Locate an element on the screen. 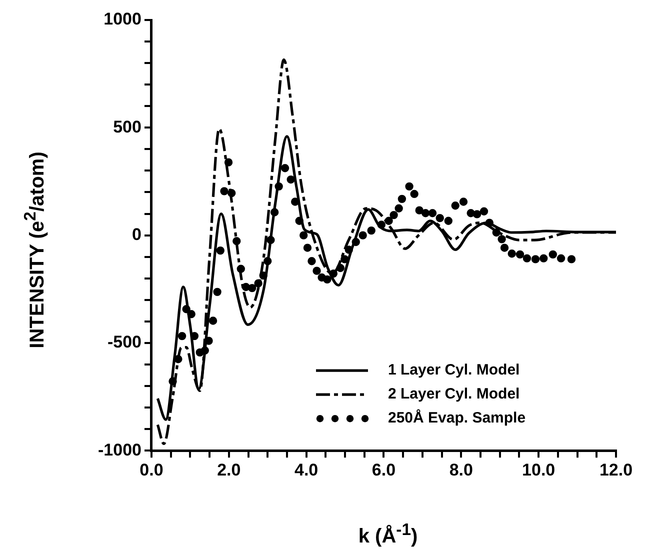 This screenshot has width=646, height=554. legend-label: 2 Layer Cyl. Model is located at coordinates (454, 394).